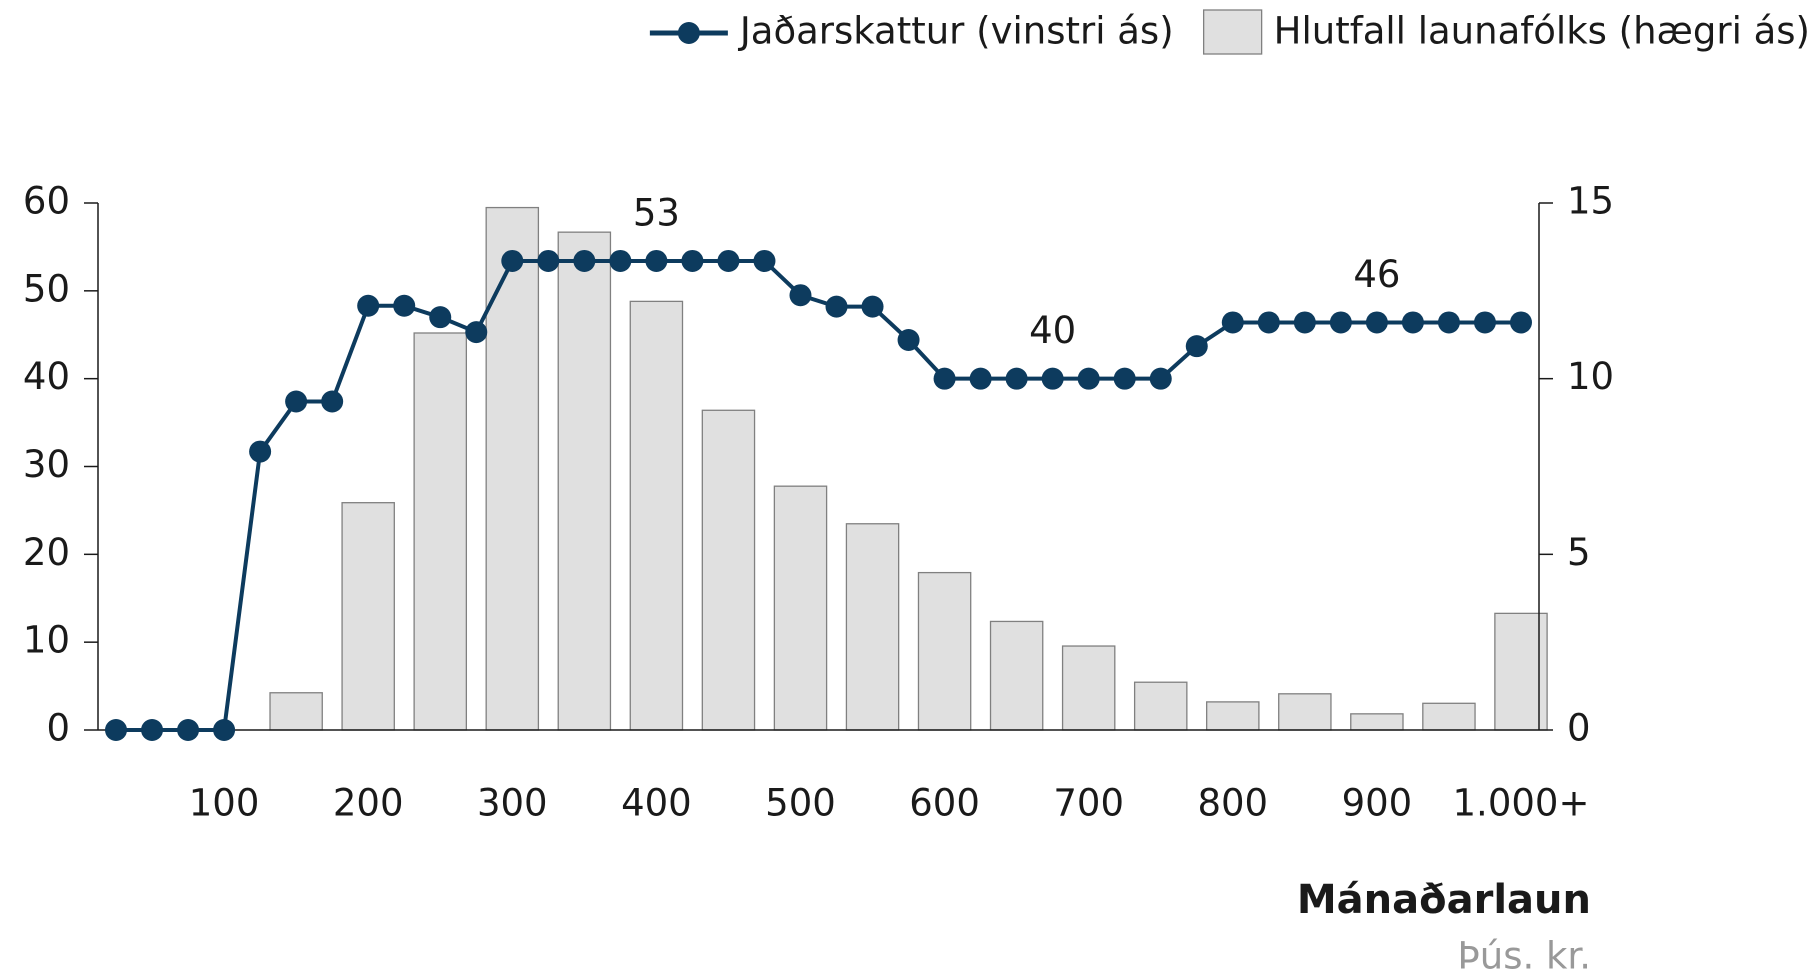 Image resolution: width=1819 pixels, height=973 pixels. I want to click on x-tick-label: 700, so click(1088, 803).